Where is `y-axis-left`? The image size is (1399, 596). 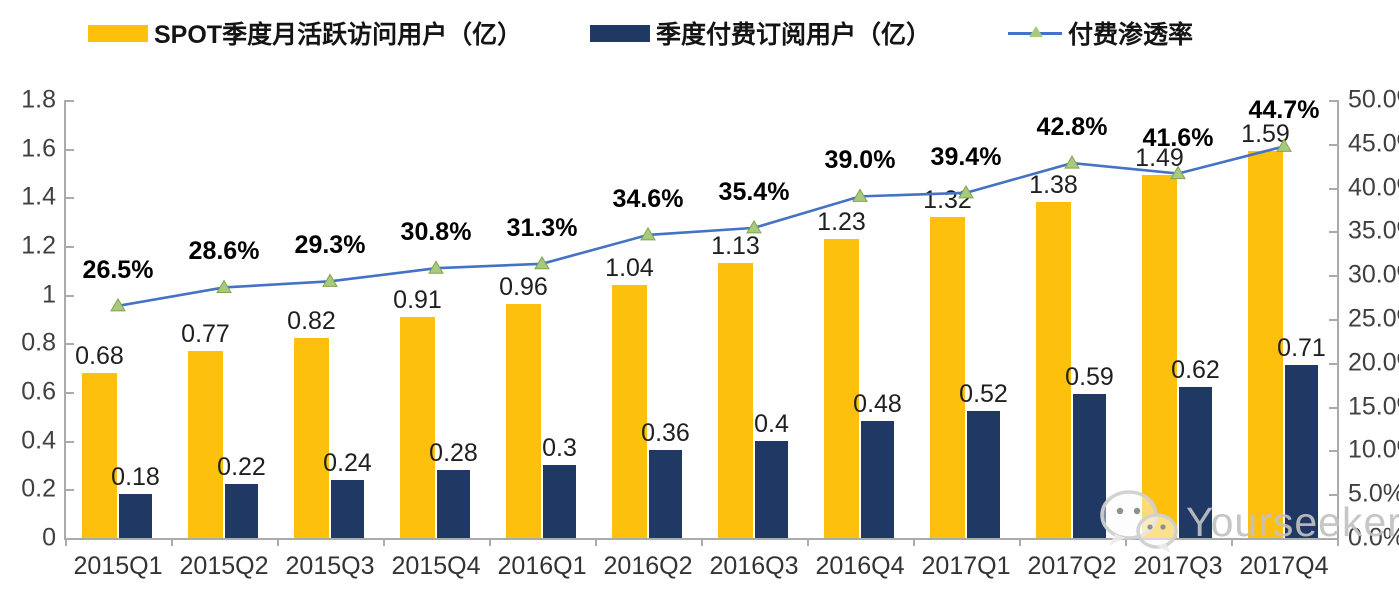 y-axis-left is located at coordinates (65, 319).